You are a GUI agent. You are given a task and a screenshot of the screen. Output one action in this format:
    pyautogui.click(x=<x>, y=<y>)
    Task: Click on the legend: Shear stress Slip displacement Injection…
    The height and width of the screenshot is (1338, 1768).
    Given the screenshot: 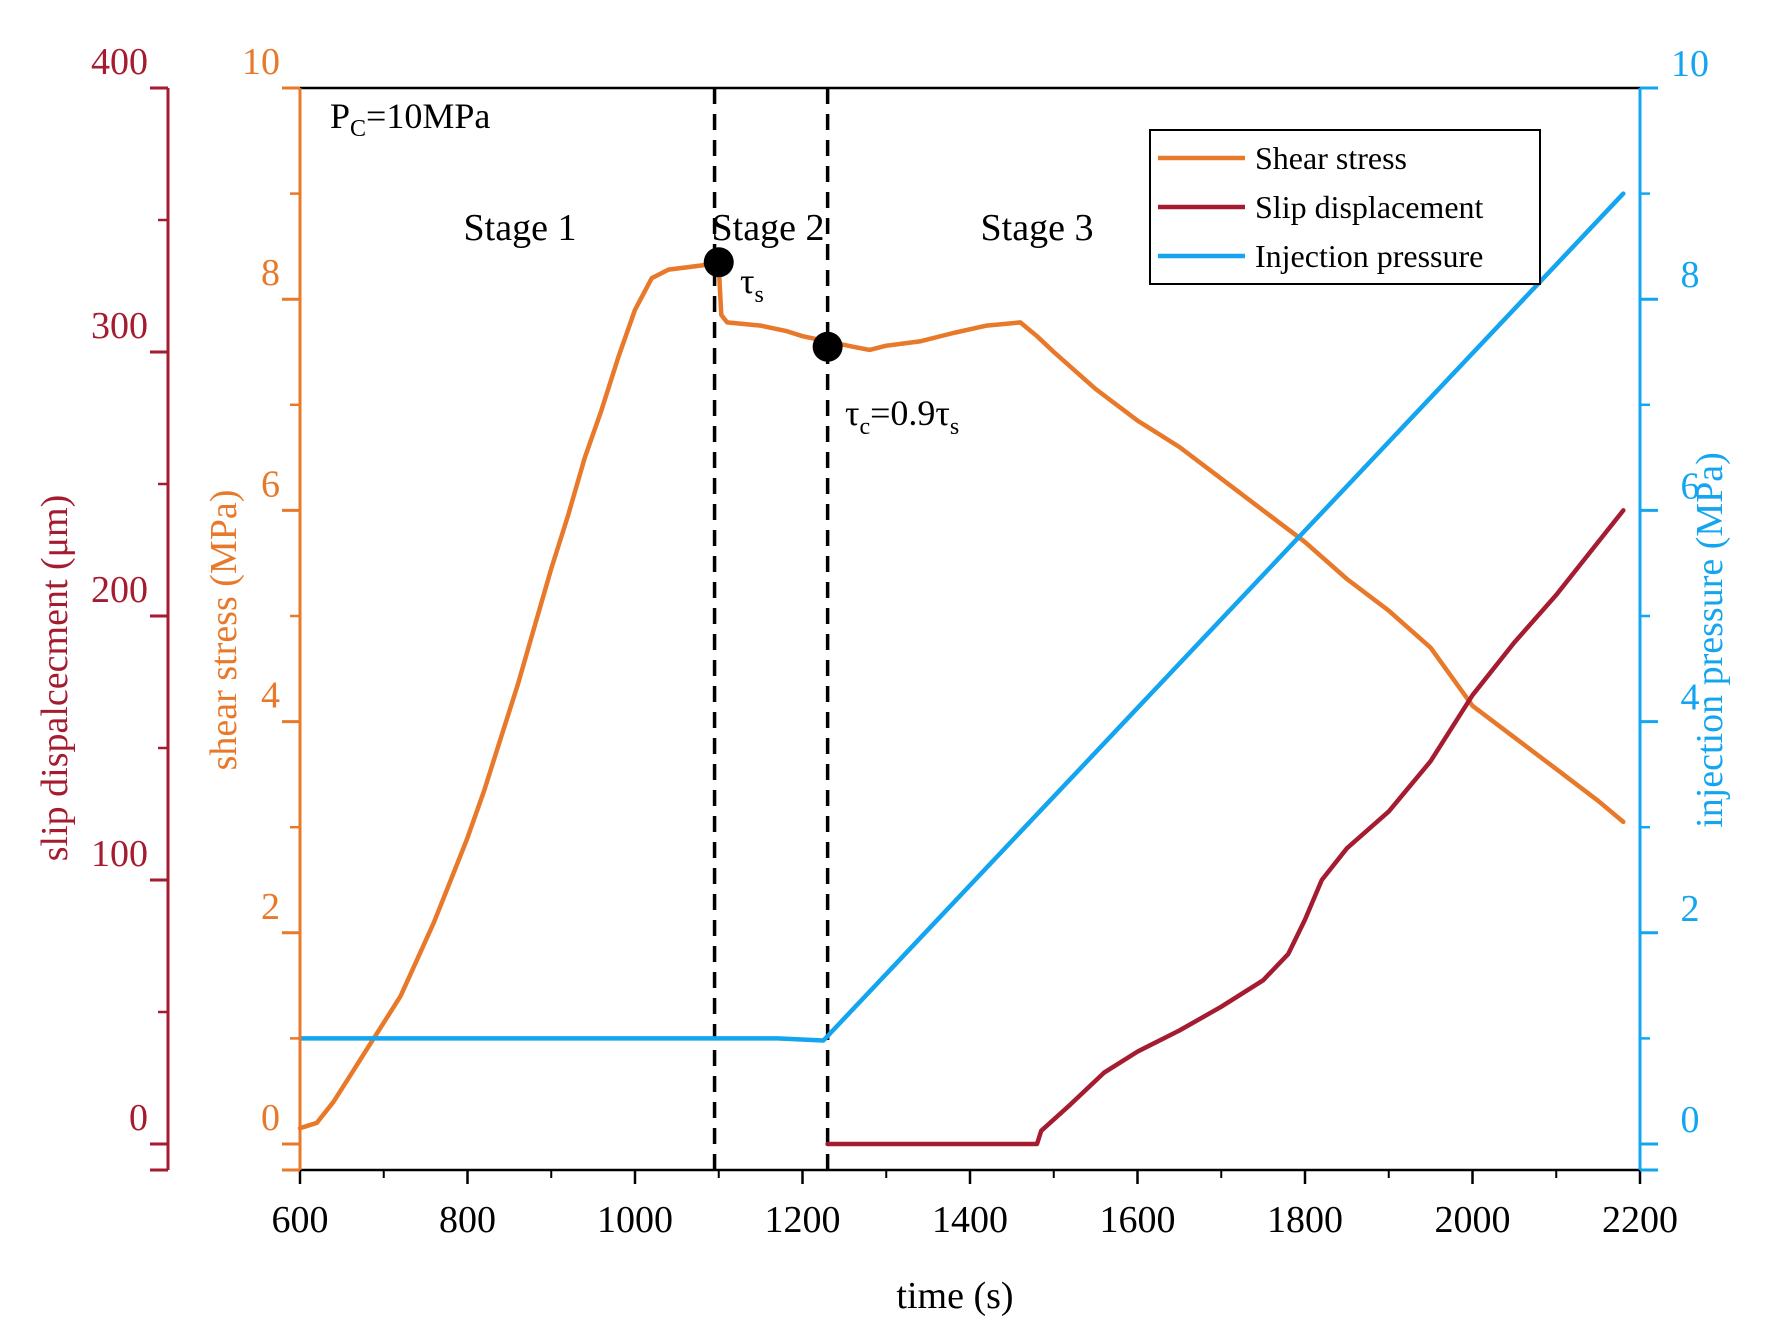 What is the action you would take?
    pyautogui.click(x=1345, y=207)
    